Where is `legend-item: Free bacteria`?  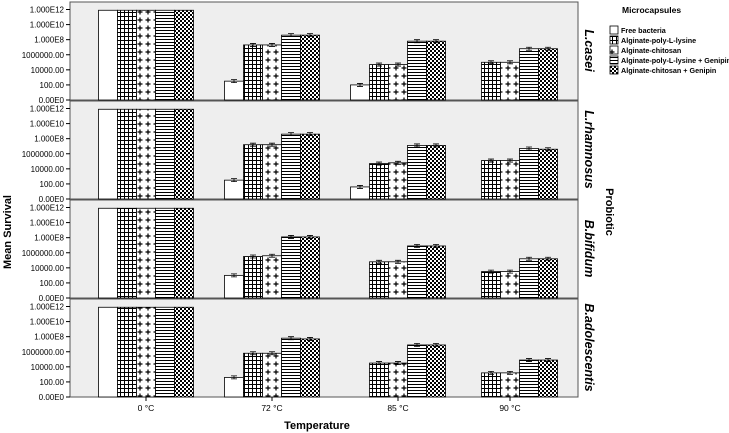 legend-item: Free bacteria is located at coordinates (638, 30).